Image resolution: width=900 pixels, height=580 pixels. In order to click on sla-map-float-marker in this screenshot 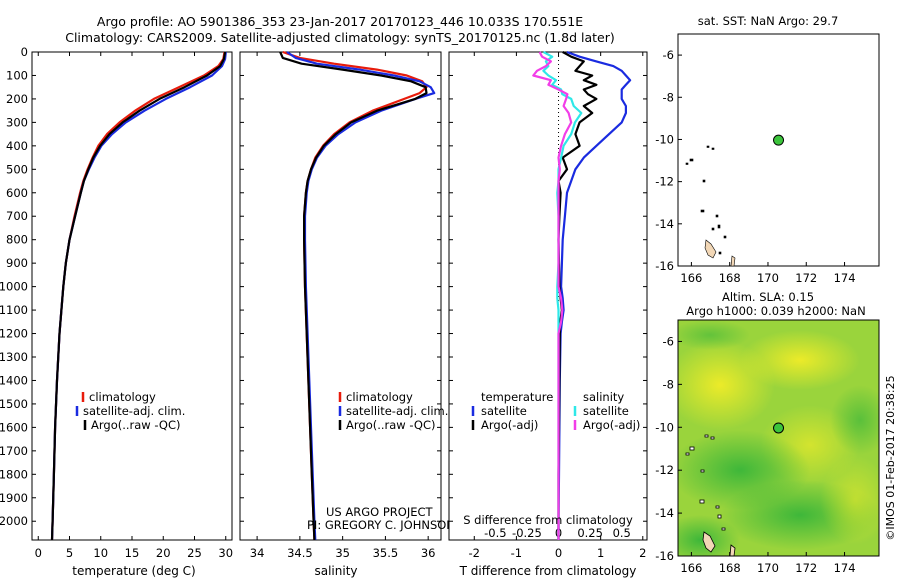, I will do `click(779, 428)`.